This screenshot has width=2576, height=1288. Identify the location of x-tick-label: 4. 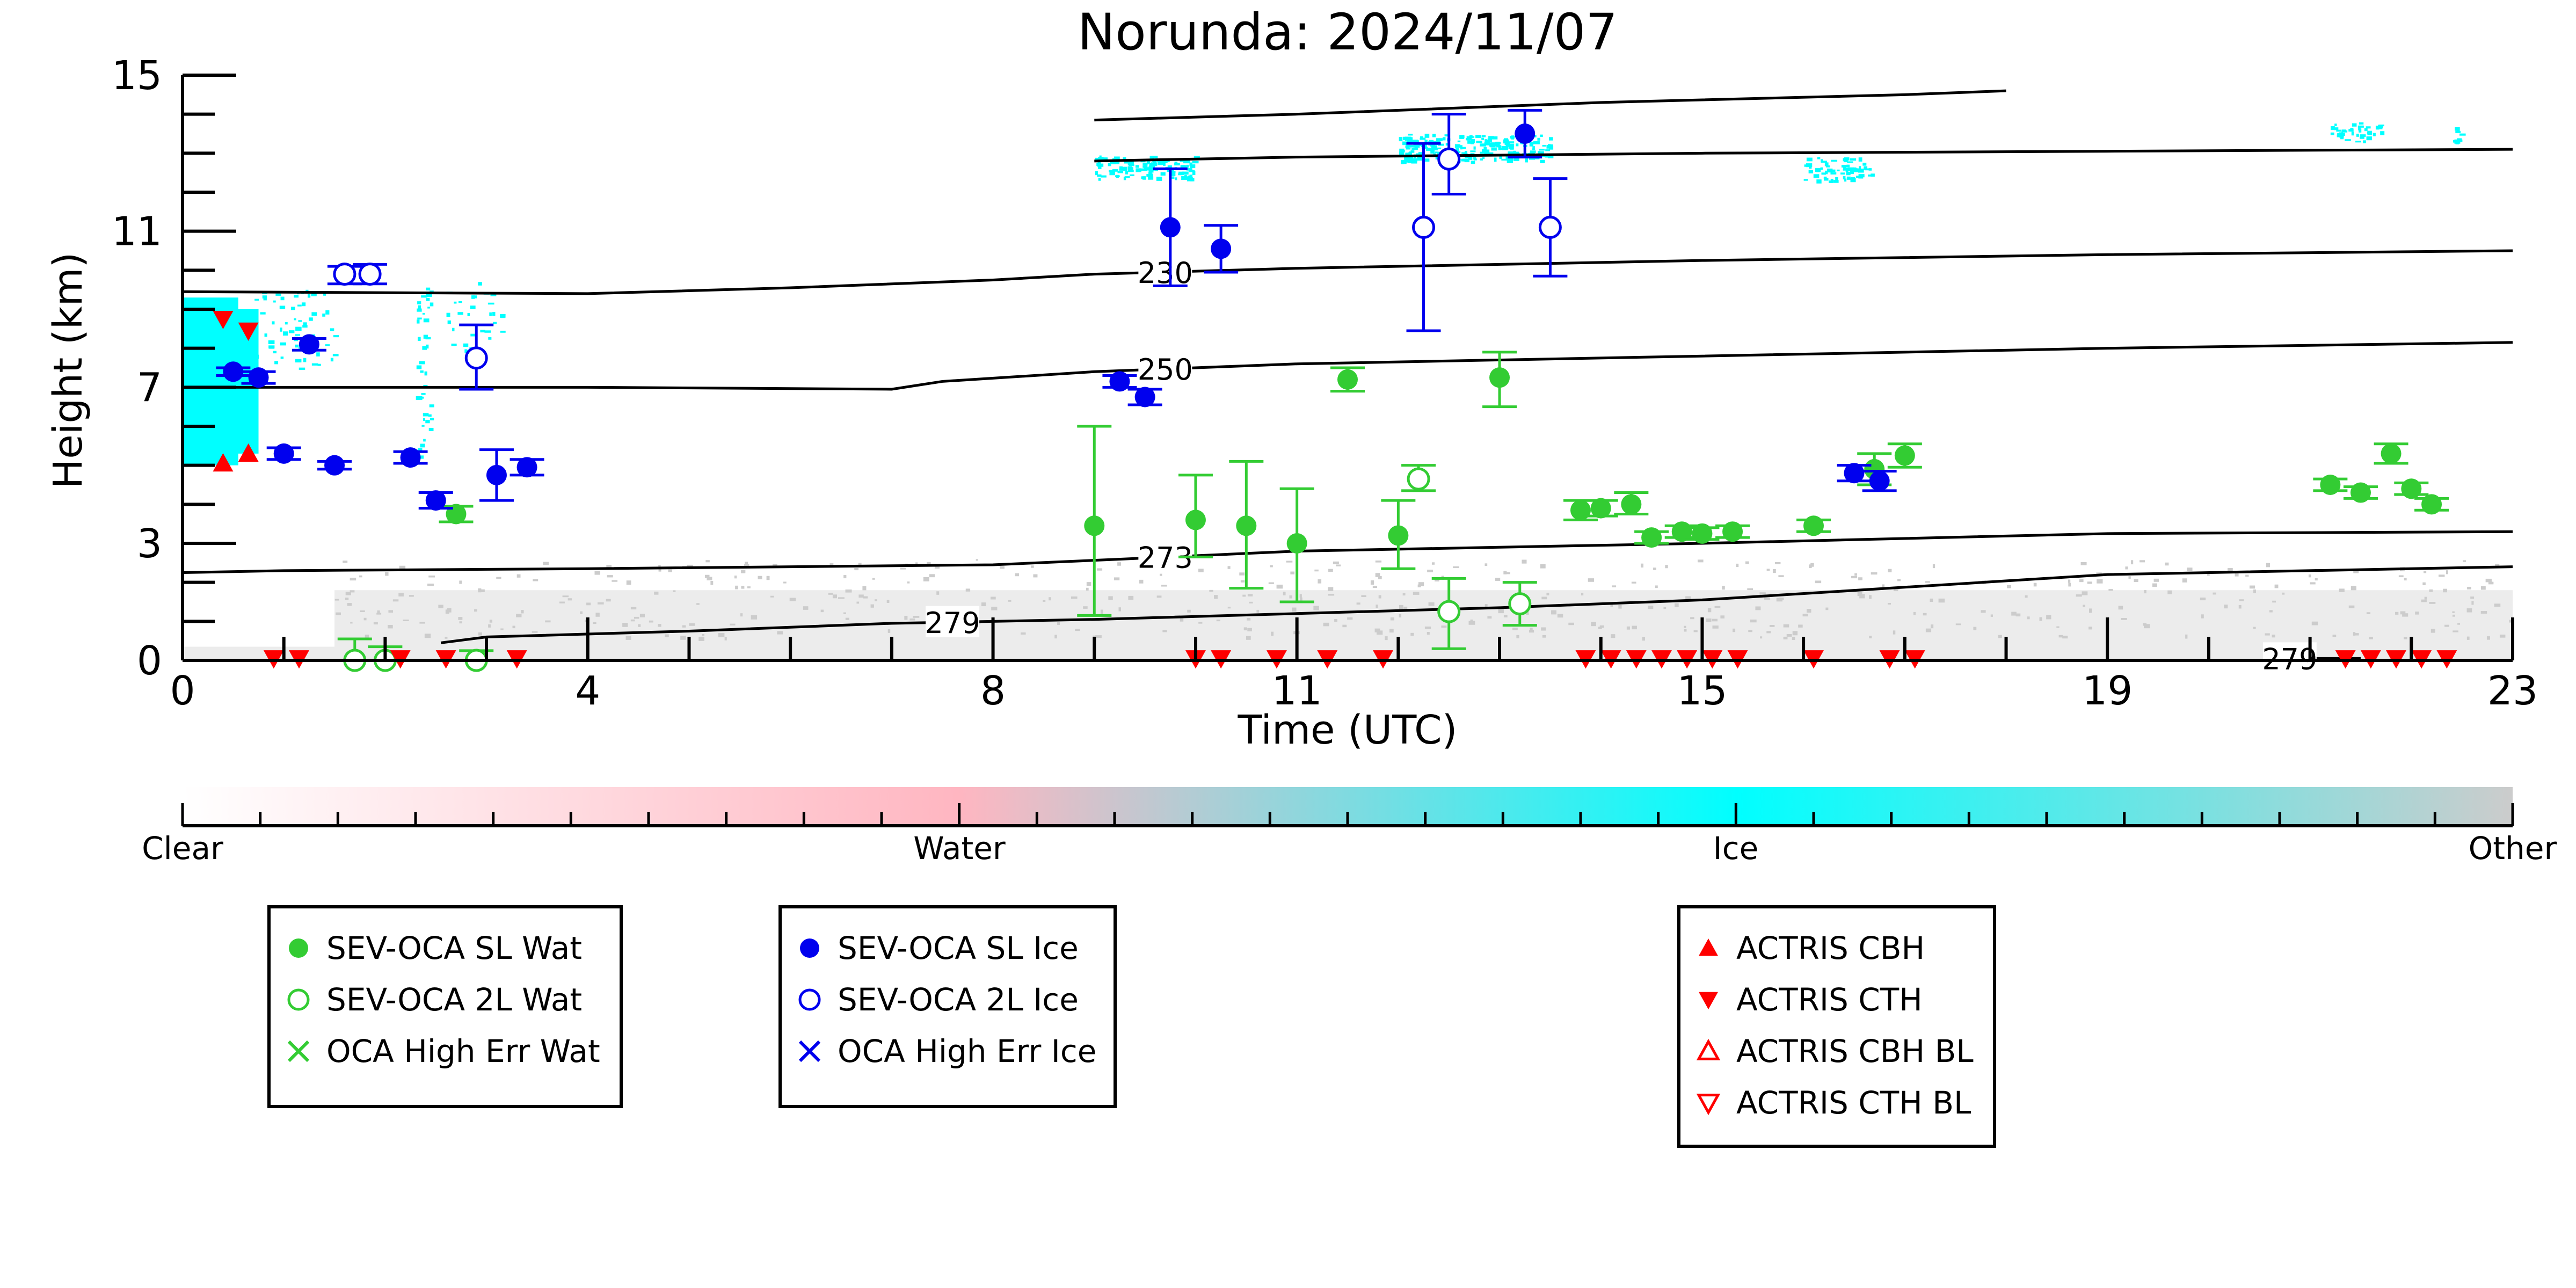
(587, 691).